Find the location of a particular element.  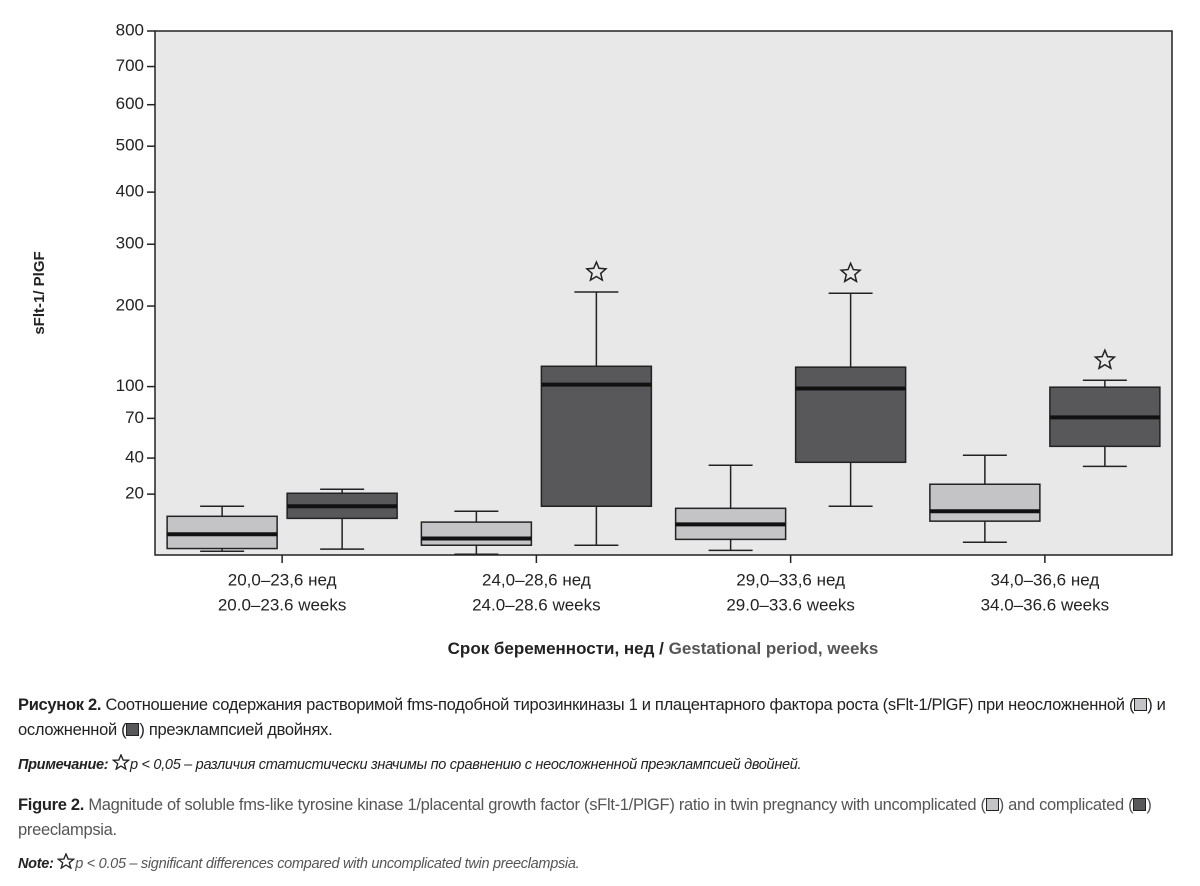

x-tick-label-en: 24.0–28.6 weeks is located at coordinates (536, 604).